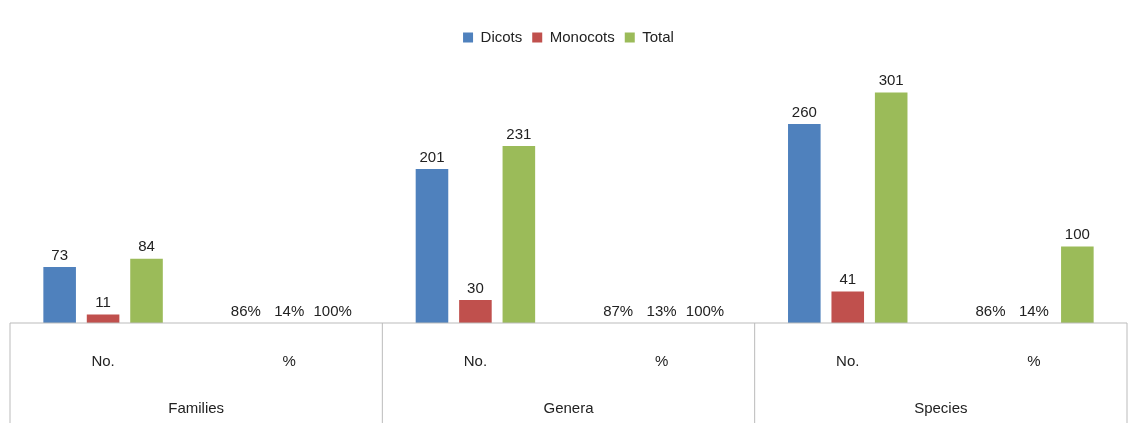 Image resolution: width=1137 pixels, height=423 pixels. What do you see at coordinates (475, 287) in the screenshot?
I see `data-label: 30` at bounding box center [475, 287].